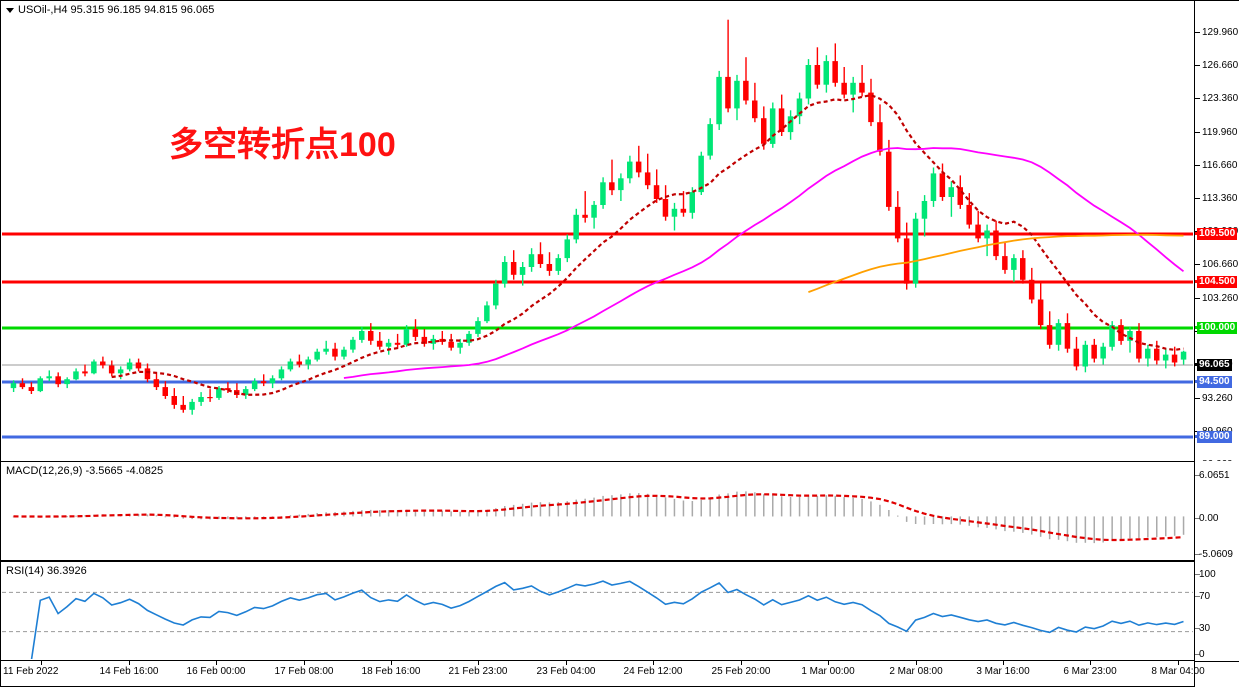 This screenshot has width=1239, height=687. Describe the element at coordinates (597, 511) in the screenshot. I see `macd-panel: MACD(12,26,9) -3.5665 -4.0825` at that location.